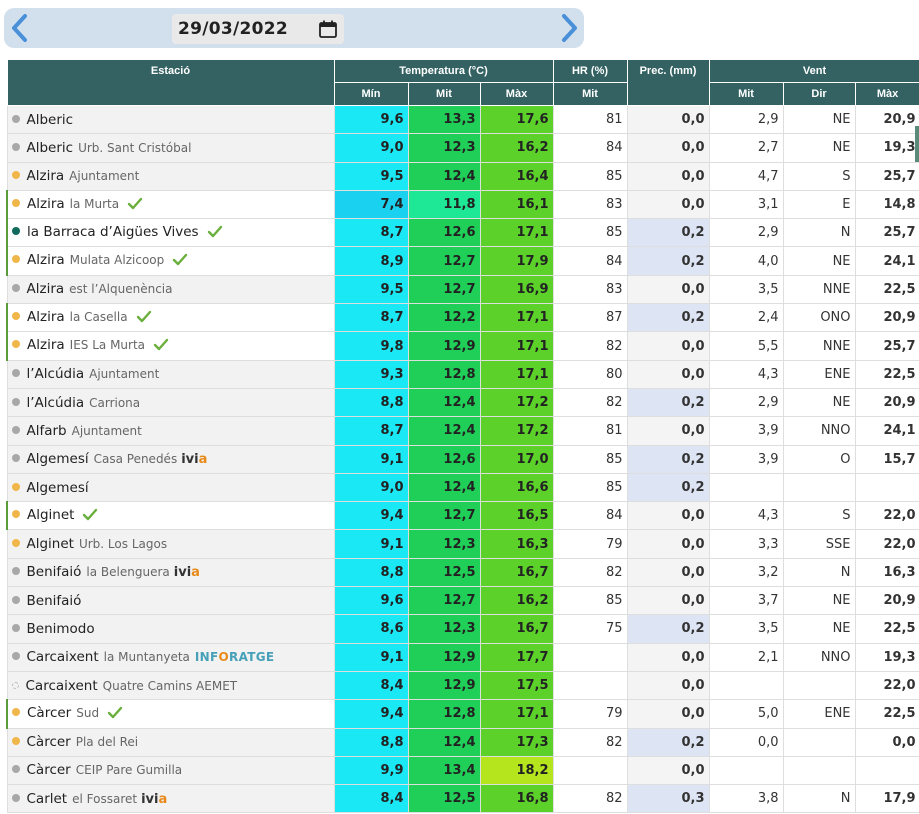 This screenshot has height=814, width=919. Describe the element at coordinates (233, 29) in the screenshot. I see `date-value: 29/03/2022` at that location.